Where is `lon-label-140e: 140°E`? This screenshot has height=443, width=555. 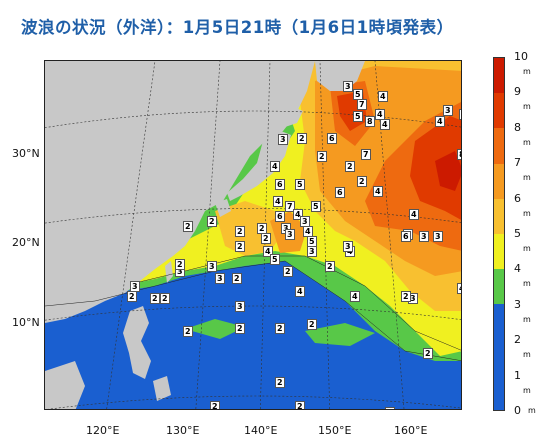
lon-label-140e: 140°E is located at coordinates (261, 430).